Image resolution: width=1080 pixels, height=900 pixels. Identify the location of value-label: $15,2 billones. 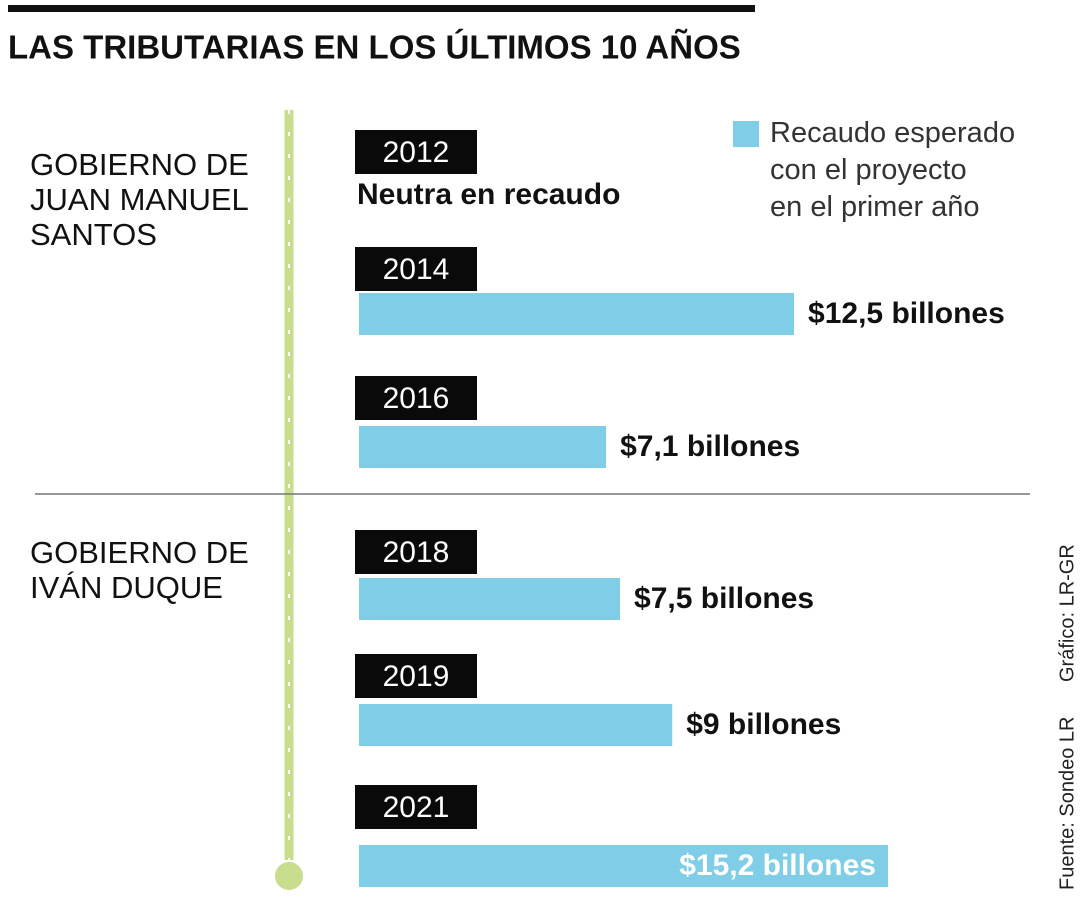
(777, 865).